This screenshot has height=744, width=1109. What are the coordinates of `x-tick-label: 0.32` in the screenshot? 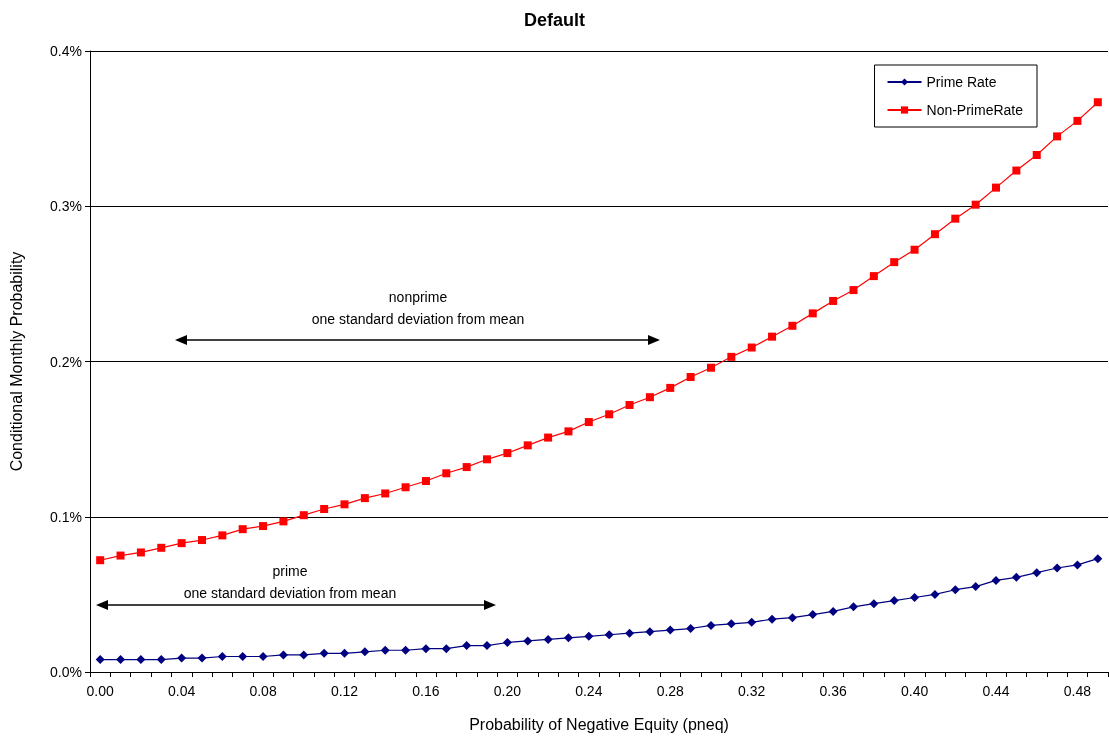 It's located at (752, 691).